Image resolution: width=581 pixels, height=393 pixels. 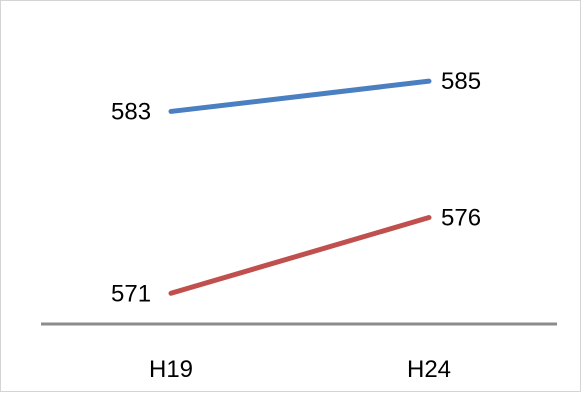 I want to click on series-2-data-label-1: 571, so click(x=131, y=293).